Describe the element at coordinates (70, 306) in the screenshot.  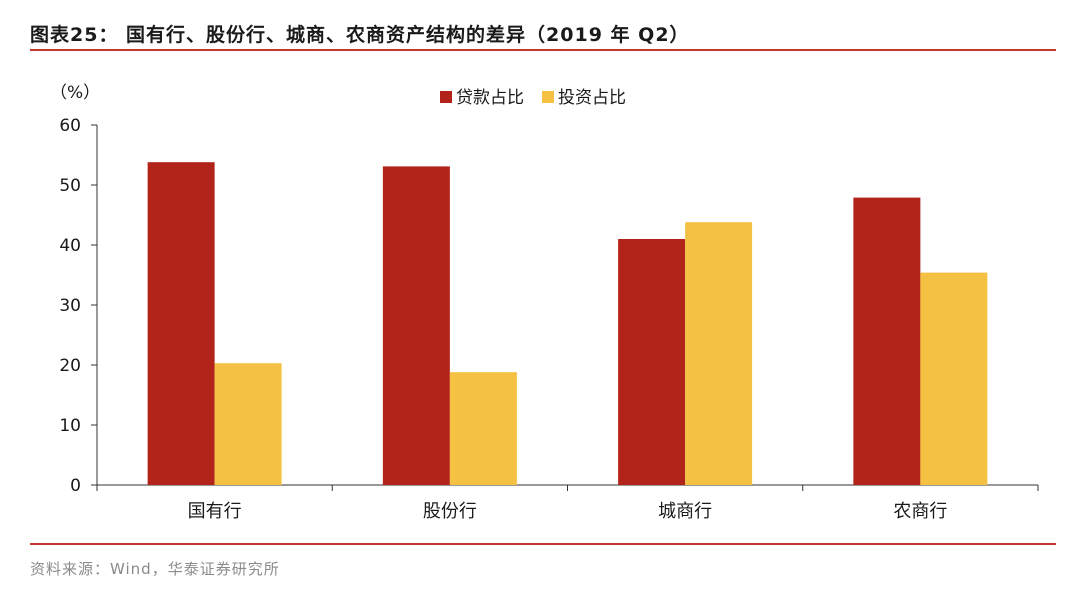
I see `y-tick-label: 30` at that location.